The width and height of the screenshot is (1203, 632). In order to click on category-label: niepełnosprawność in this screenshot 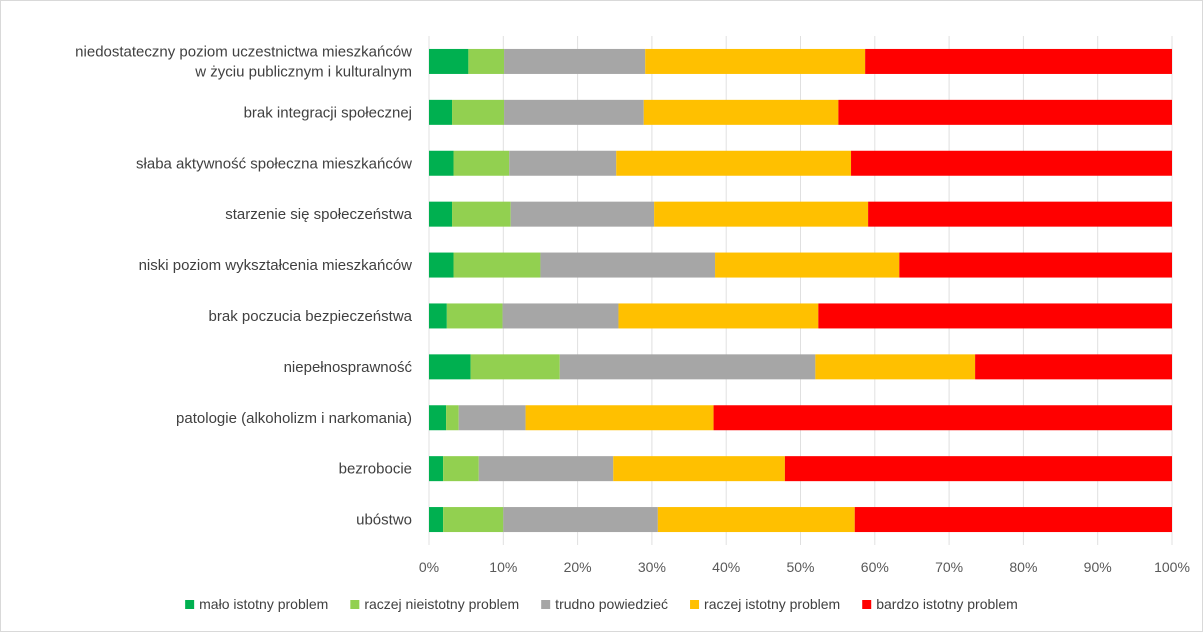, I will do `click(348, 367)`.